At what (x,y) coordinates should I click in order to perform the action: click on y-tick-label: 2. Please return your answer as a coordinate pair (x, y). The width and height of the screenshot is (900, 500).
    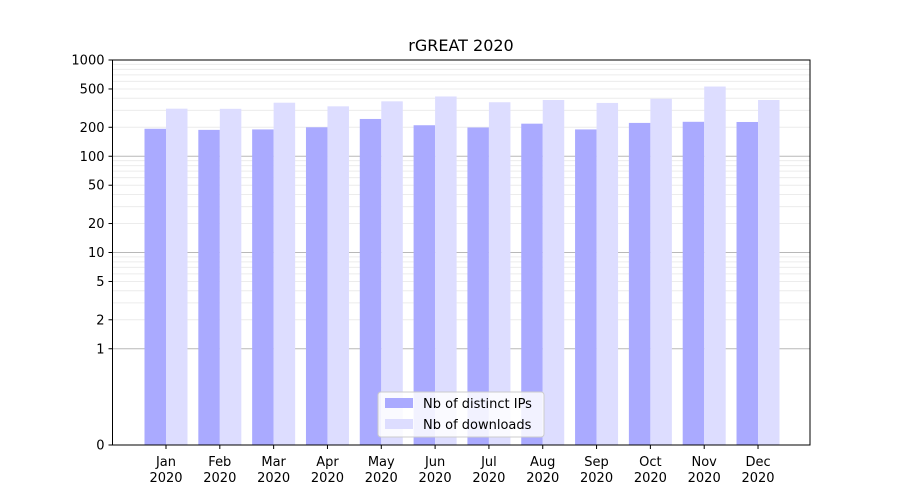
    Looking at the image, I should click on (100, 320).